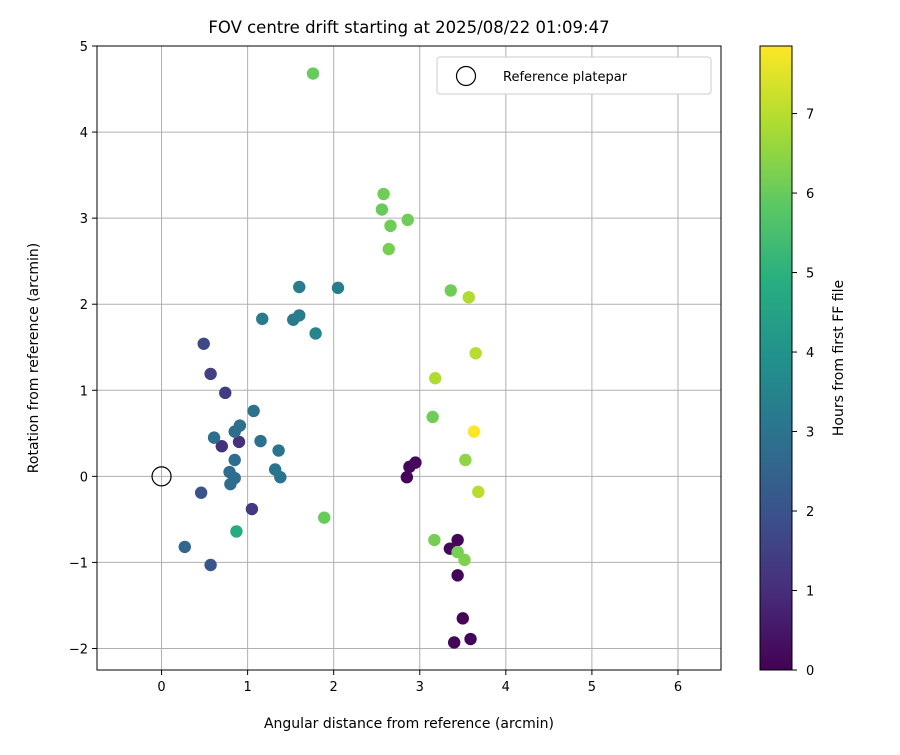  What do you see at coordinates (678, 687) in the screenshot?
I see `x-tick-label: 6` at bounding box center [678, 687].